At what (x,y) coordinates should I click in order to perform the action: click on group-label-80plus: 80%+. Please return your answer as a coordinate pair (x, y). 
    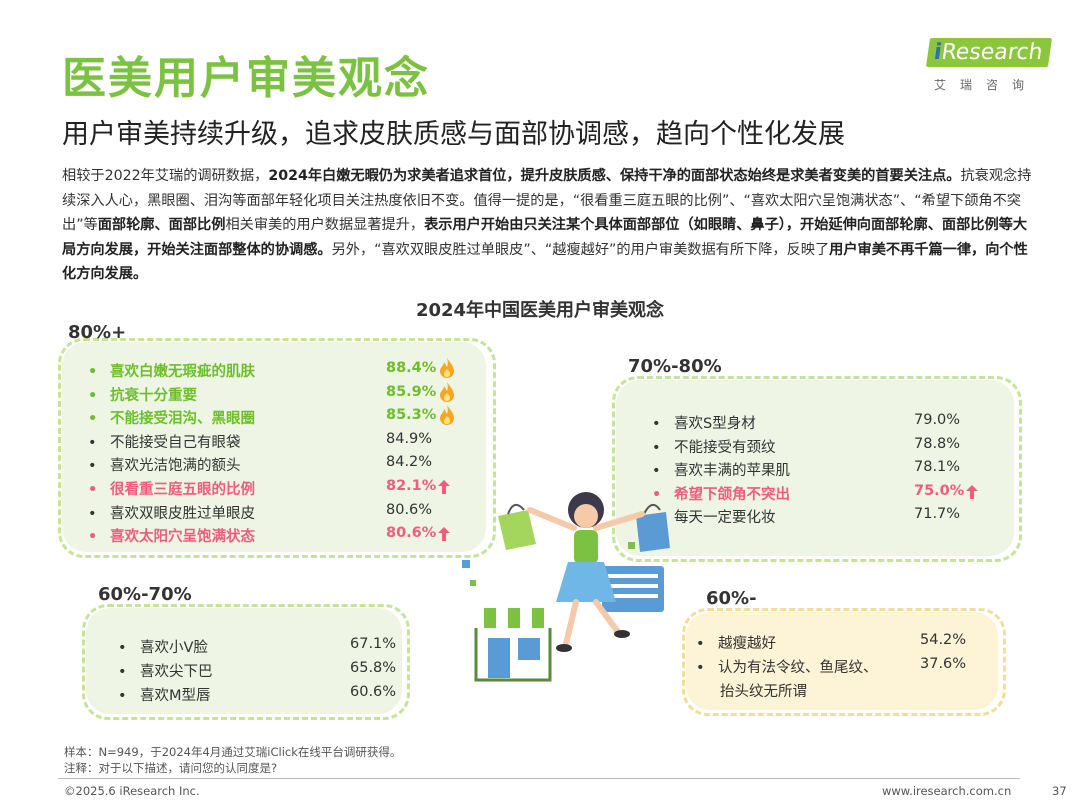
    Looking at the image, I should click on (97, 332).